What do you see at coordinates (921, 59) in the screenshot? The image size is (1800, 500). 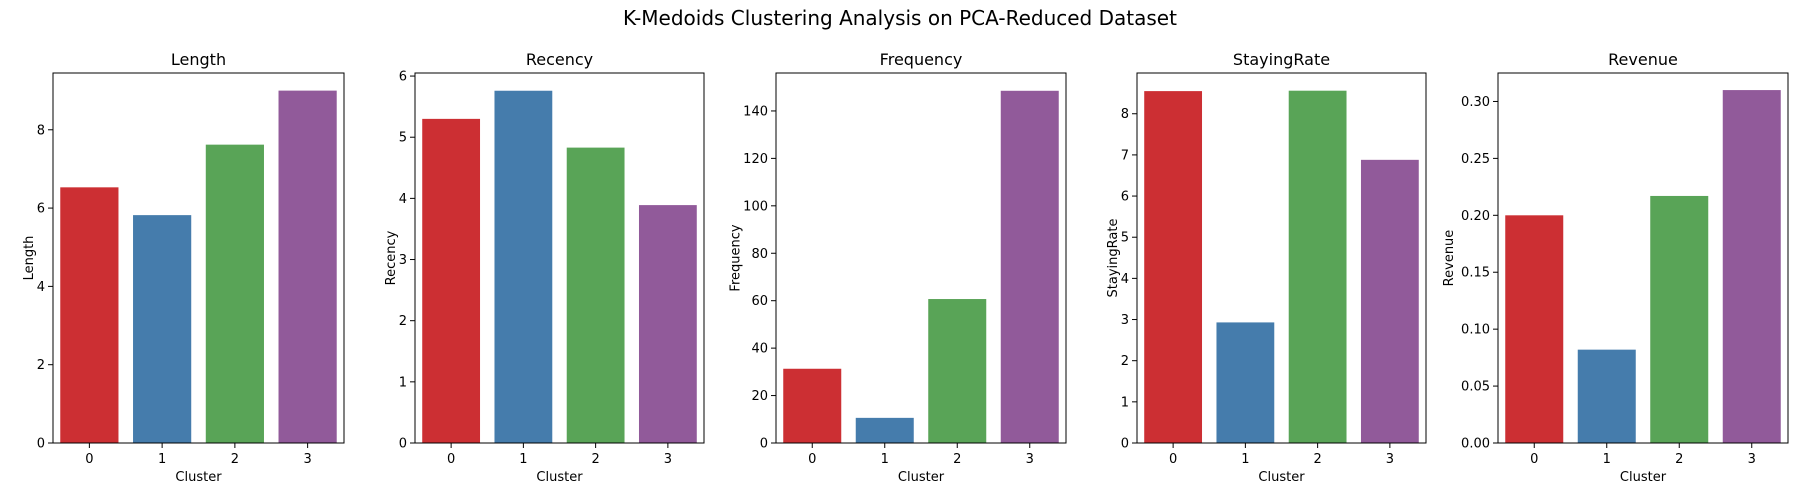 I see `subplot-title: Frequency` at bounding box center [921, 59].